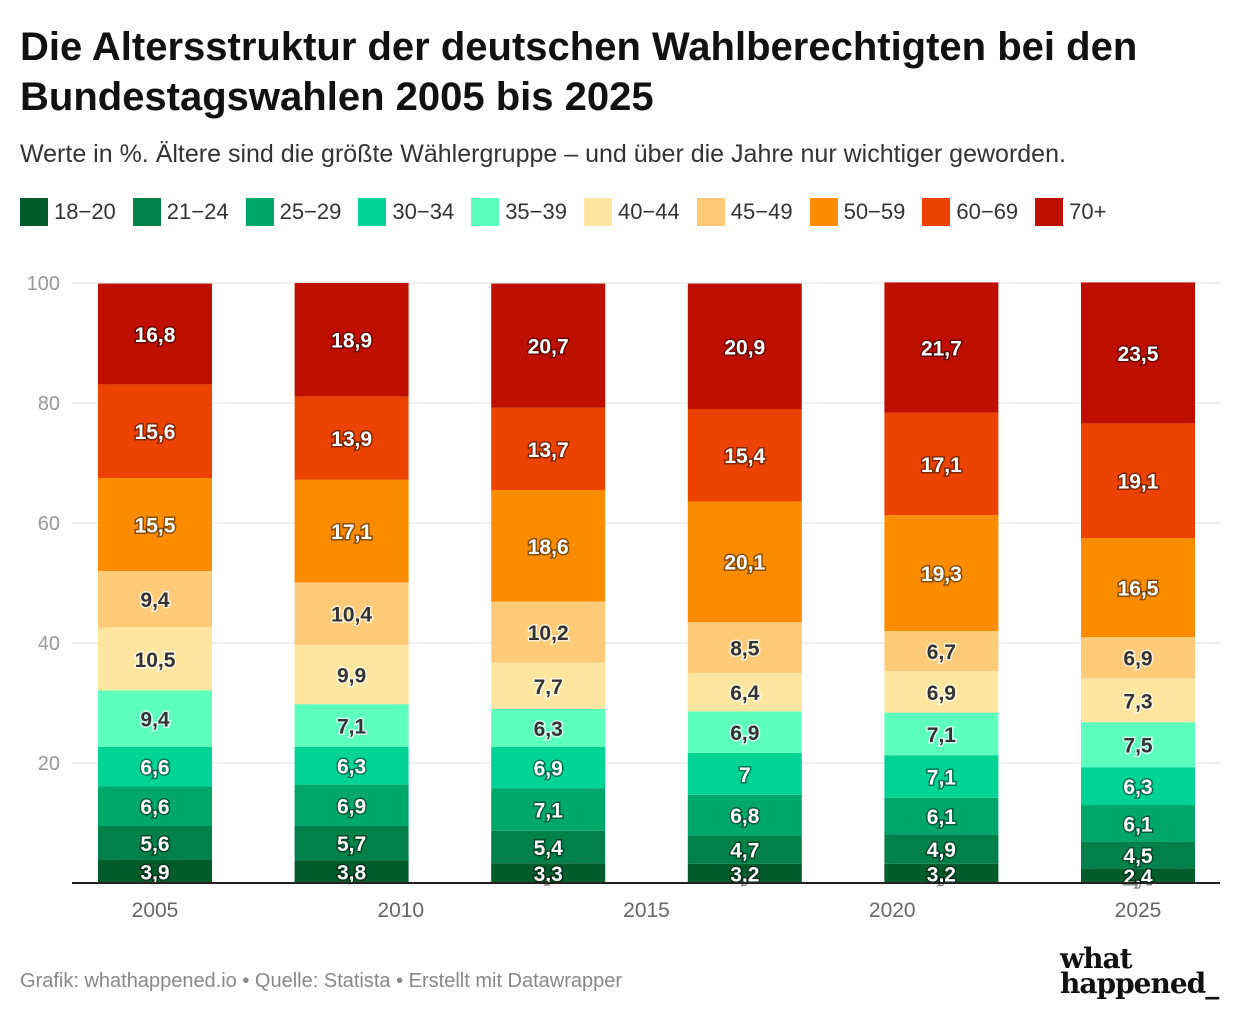 Image resolution: width=1240 pixels, height=1026 pixels. What do you see at coordinates (745, 693) in the screenshot?
I see `data-label: 6,4` at bounding box center [745, 693].